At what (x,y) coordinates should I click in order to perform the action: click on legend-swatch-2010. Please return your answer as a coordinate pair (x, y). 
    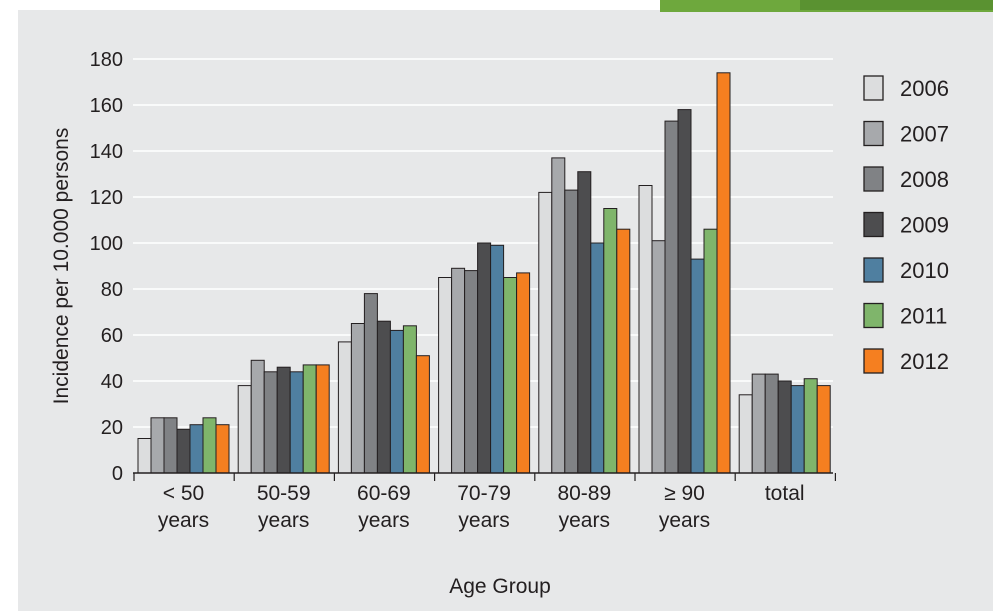
    Looking at the image, I should click on (873, 270).